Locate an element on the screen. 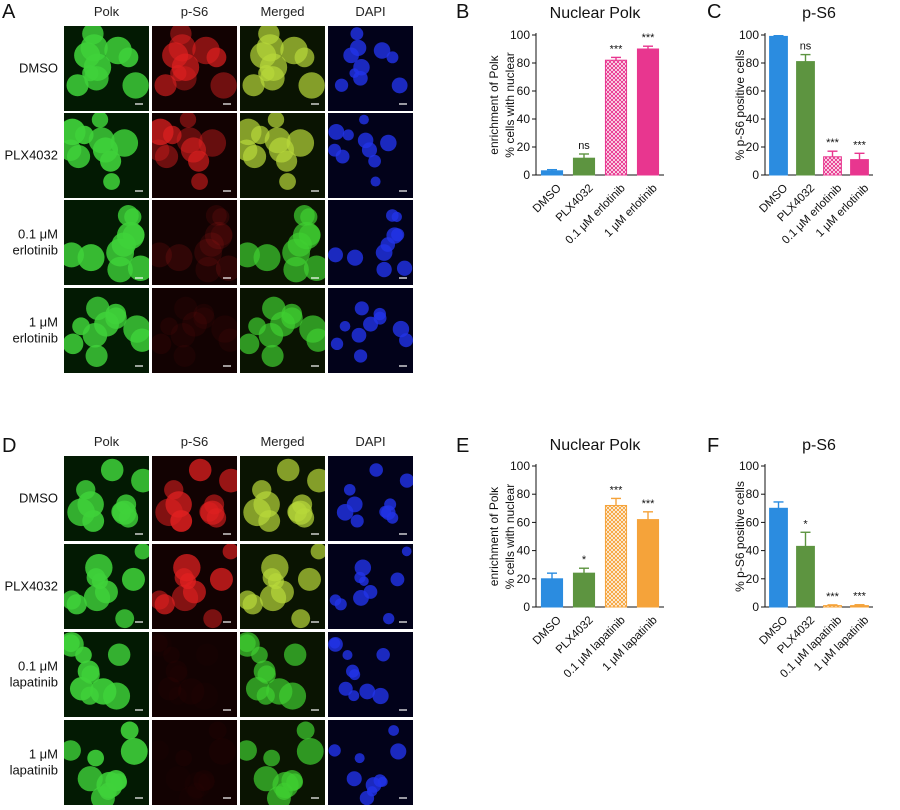  row-label-line: erlotinib is located at coordinates (35, 250).